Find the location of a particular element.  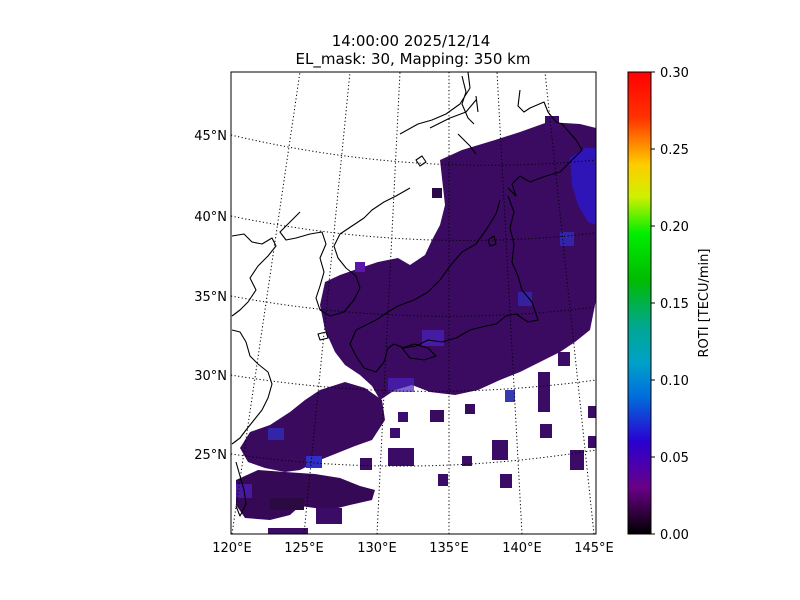

lat-tick-label: 30°N is located at coordinates (210, 376).